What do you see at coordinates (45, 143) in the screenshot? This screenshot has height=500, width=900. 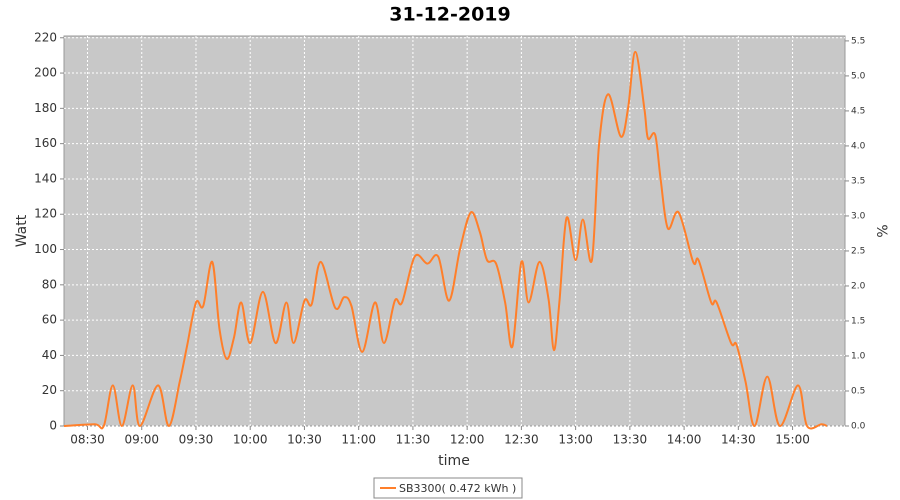 I see `y-tick-label: 160` at bounding box center [45, 143].